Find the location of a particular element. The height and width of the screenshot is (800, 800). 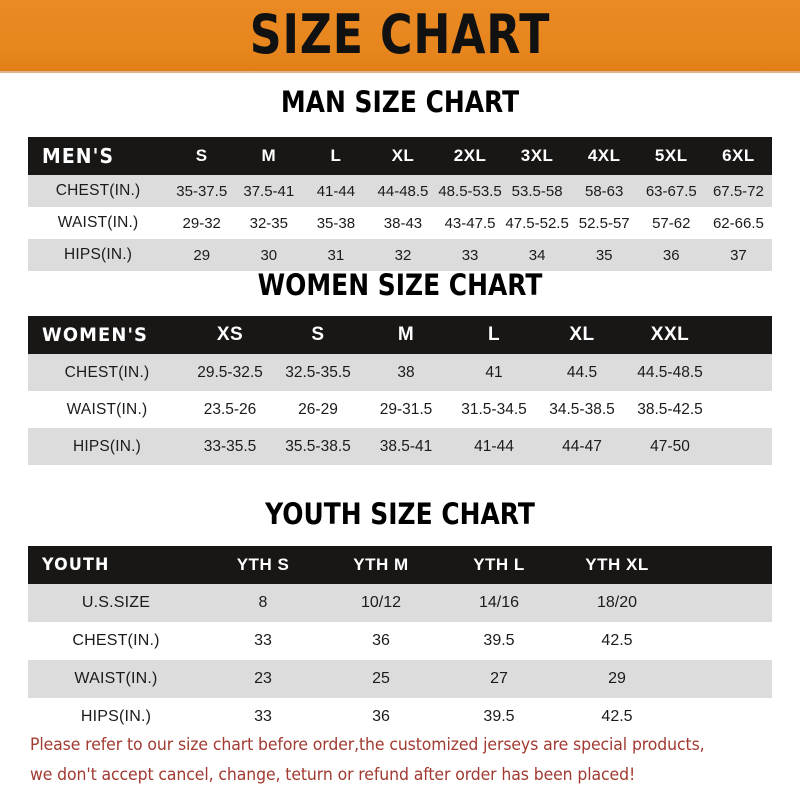

youth-table-corner-label: YOUTH is located at coordinates (116, 565).